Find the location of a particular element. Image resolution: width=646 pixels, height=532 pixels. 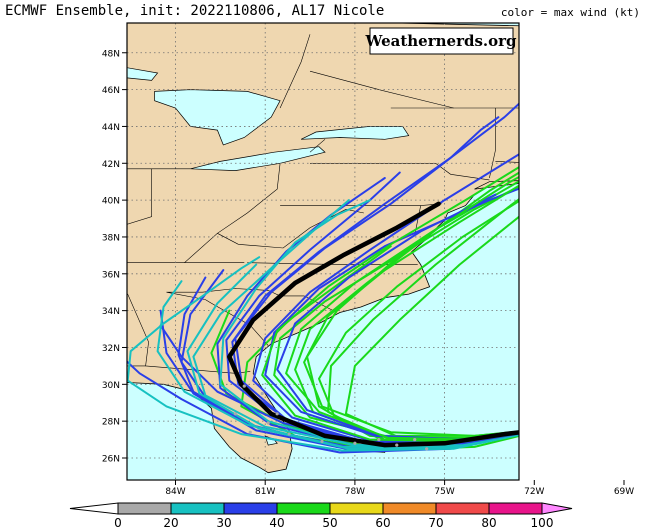

longitude-label: 78W is located at coordinates (355, 492).